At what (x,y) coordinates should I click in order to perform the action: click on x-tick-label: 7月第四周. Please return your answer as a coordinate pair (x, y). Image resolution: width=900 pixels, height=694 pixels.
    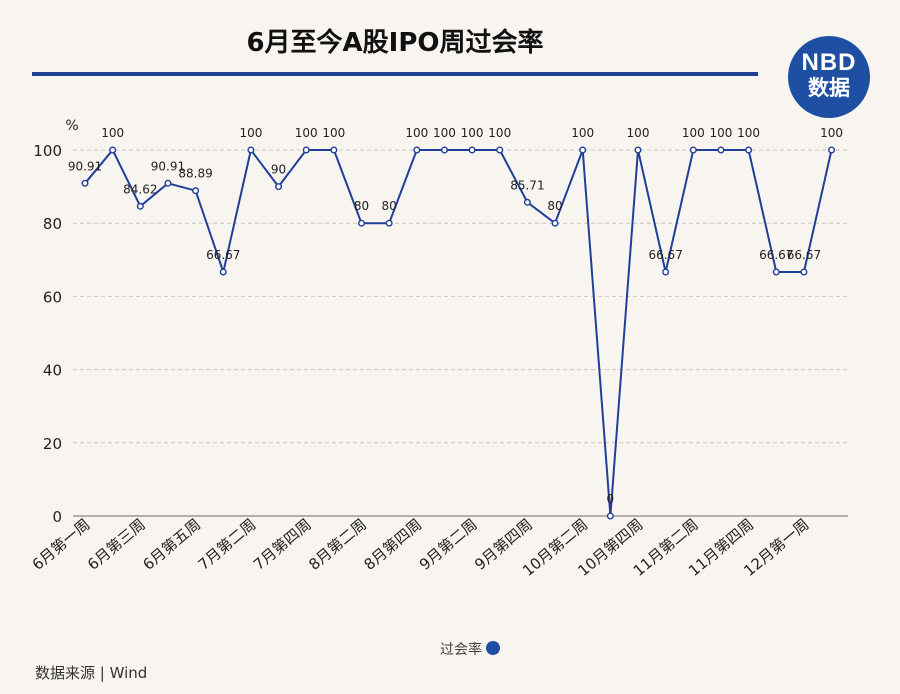
    Looking at the image, I should click on (282, 544).